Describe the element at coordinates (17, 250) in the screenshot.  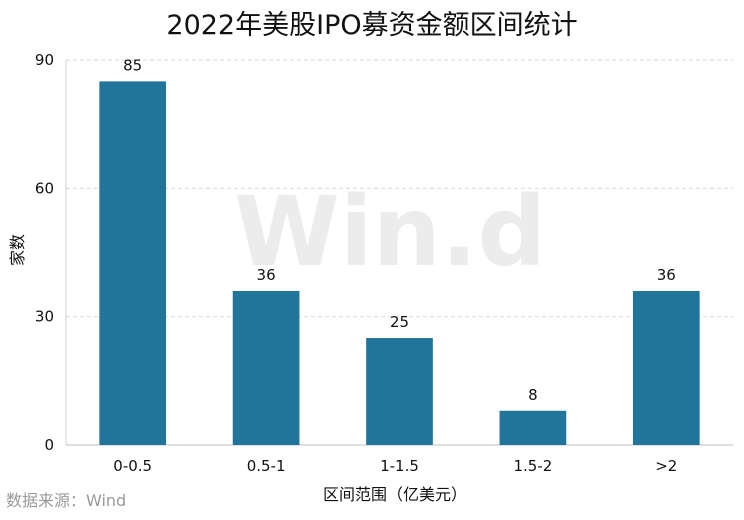
I see `y-axis-label: 家数` at that location.